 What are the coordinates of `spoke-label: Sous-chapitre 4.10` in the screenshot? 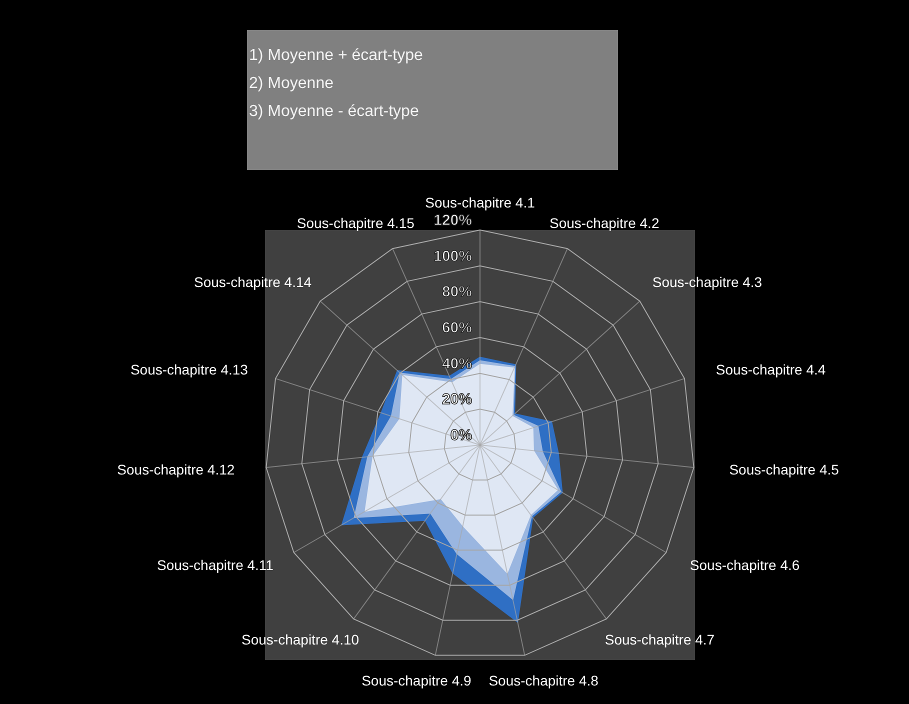 It's located at (301, 640).